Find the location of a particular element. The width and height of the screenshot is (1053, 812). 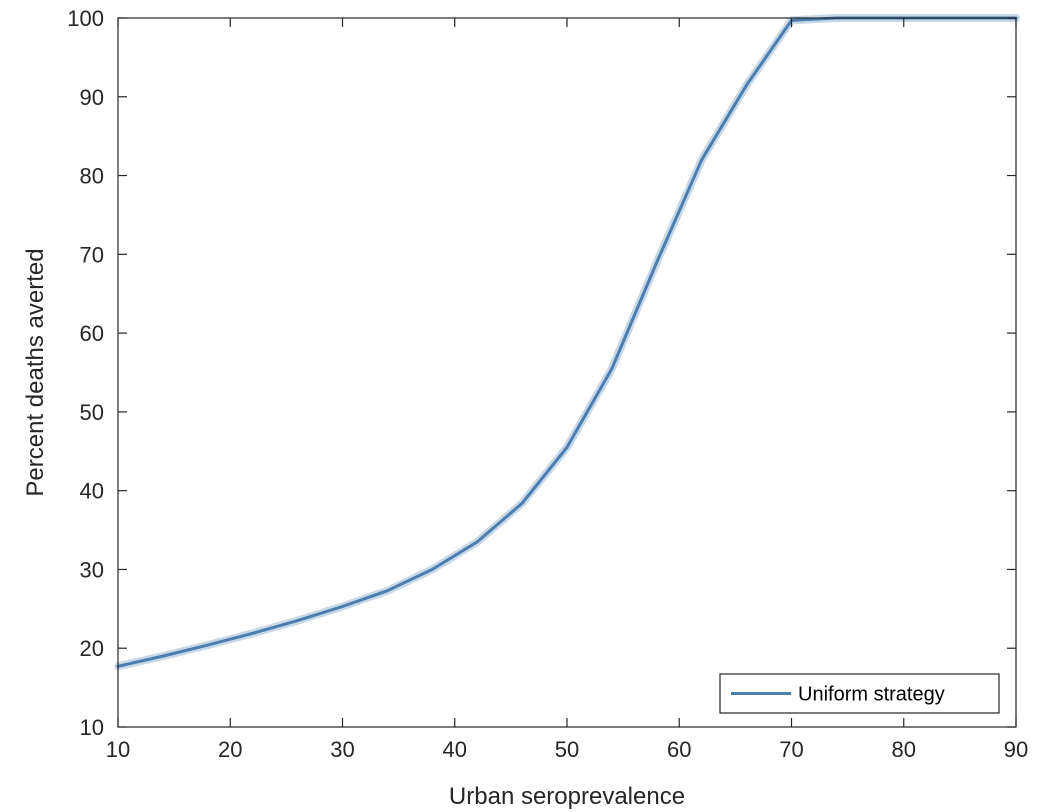

x-tick-label: 40 is located at coordinates (455, 749).